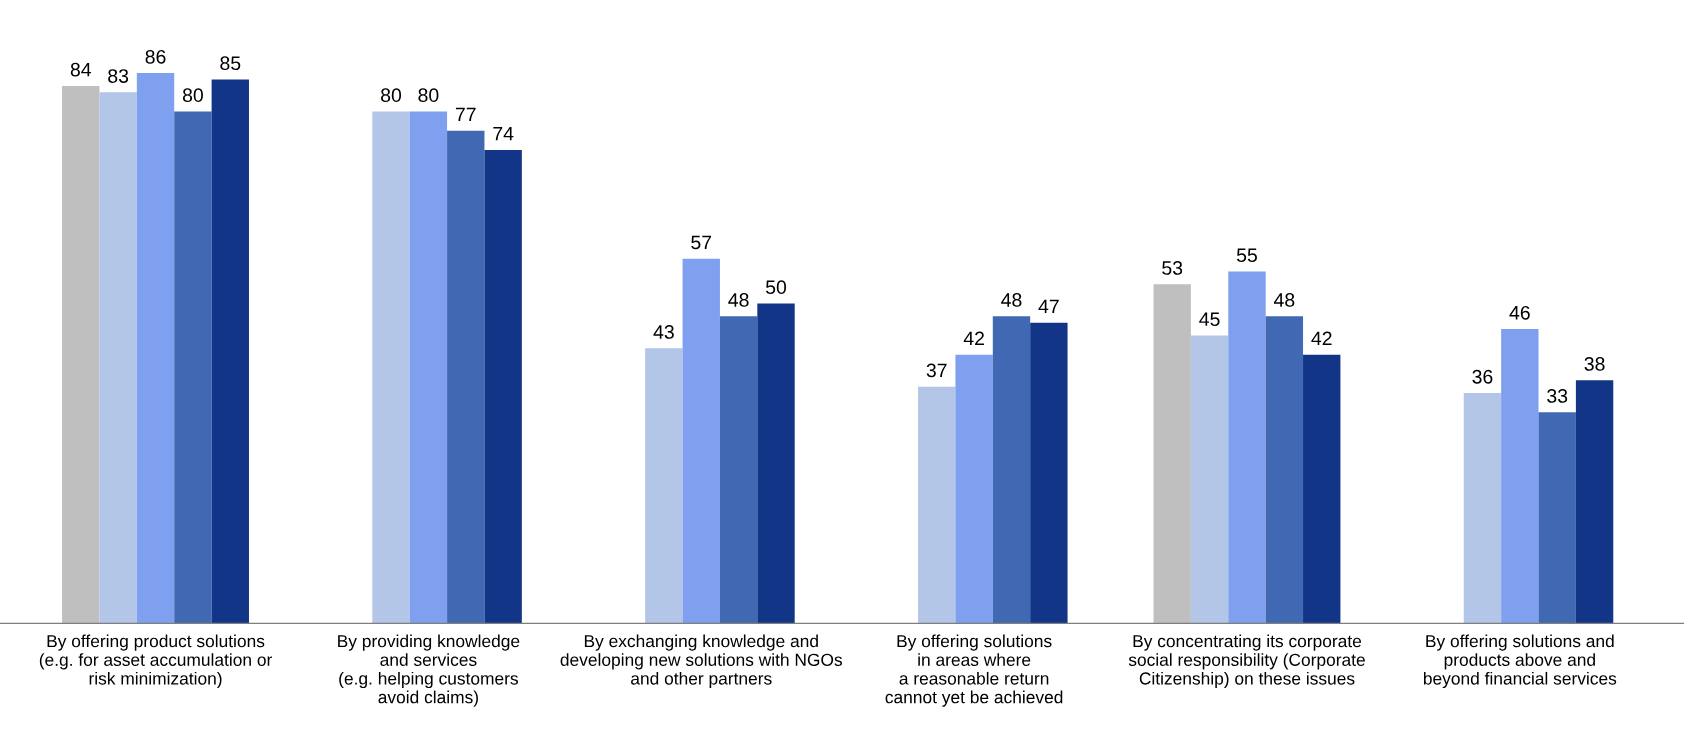 This screenshot has width=1692, height=736. Describe the element at coordinates (230, 63) in the screenshot. I see `data-label: 85` at that location.